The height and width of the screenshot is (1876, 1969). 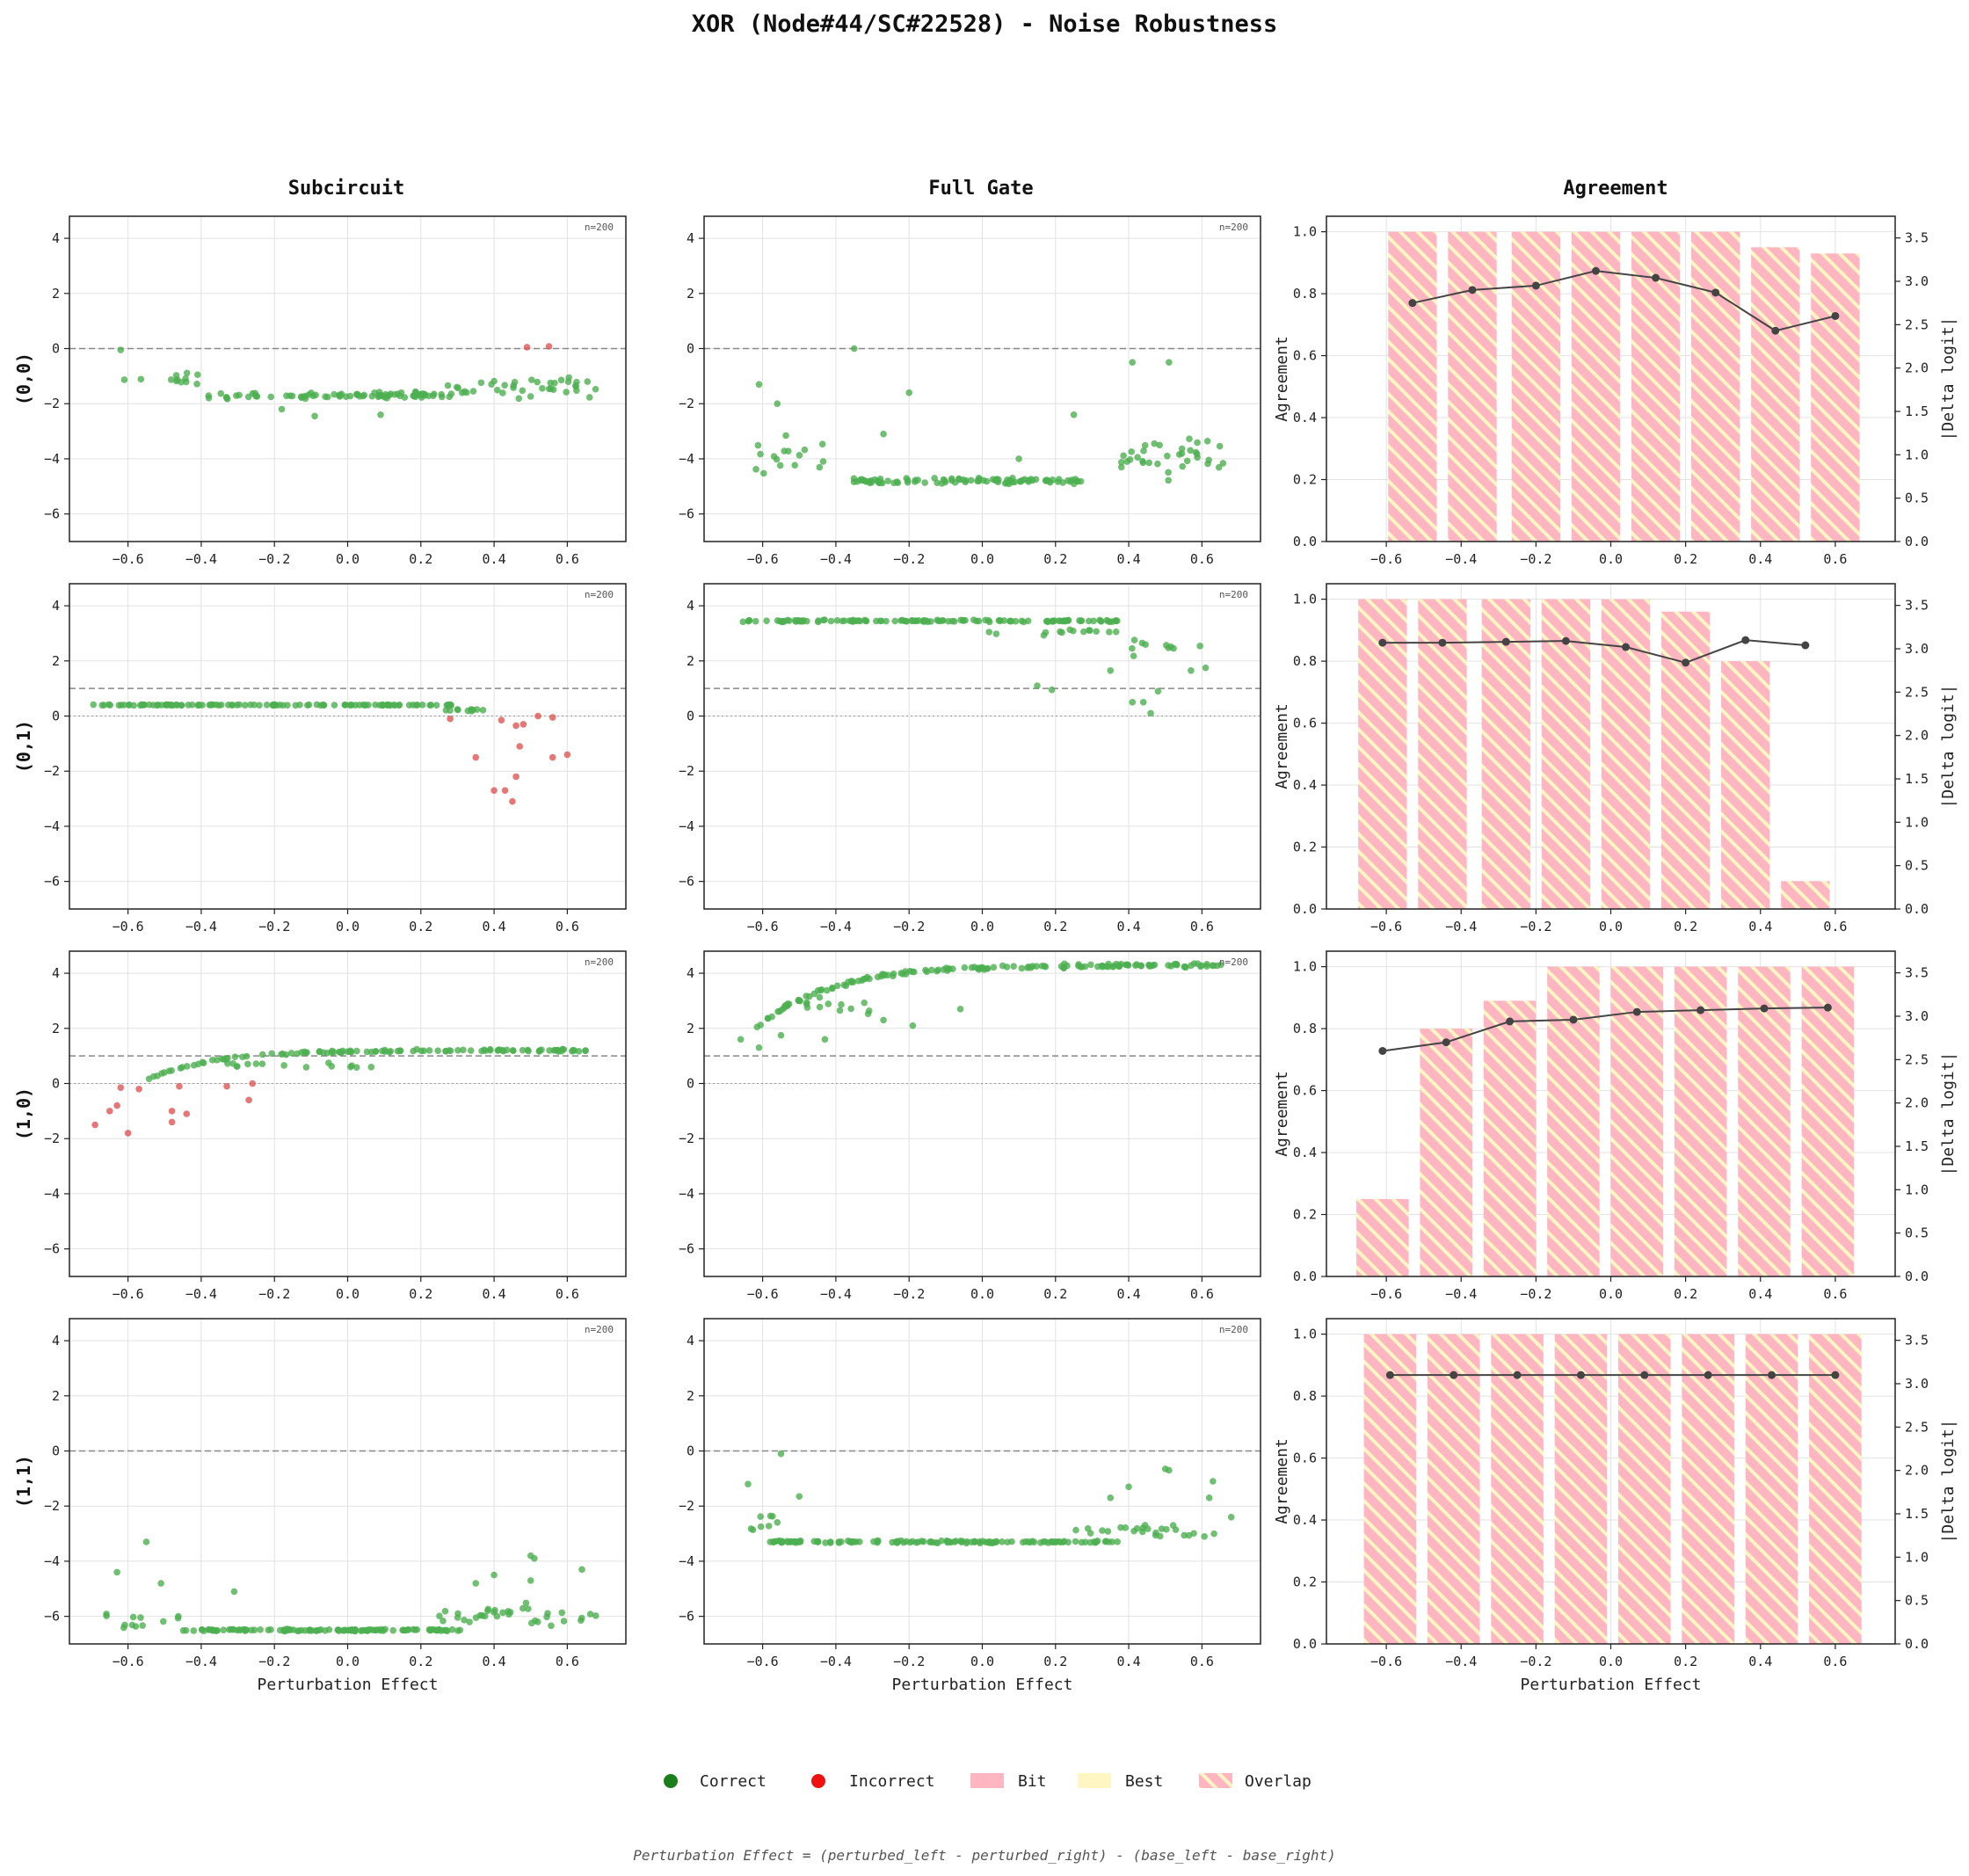 I want to click on legend-bit-label: Bit, so click(x=1032, y=1781).